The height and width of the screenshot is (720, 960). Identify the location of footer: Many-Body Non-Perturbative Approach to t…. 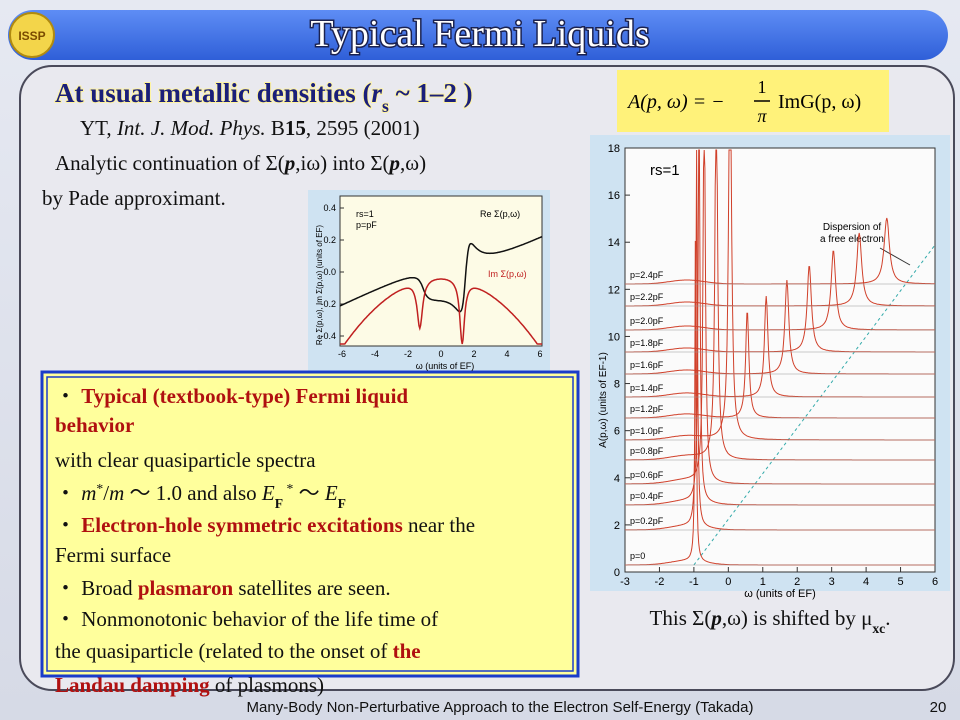
(500, 707).